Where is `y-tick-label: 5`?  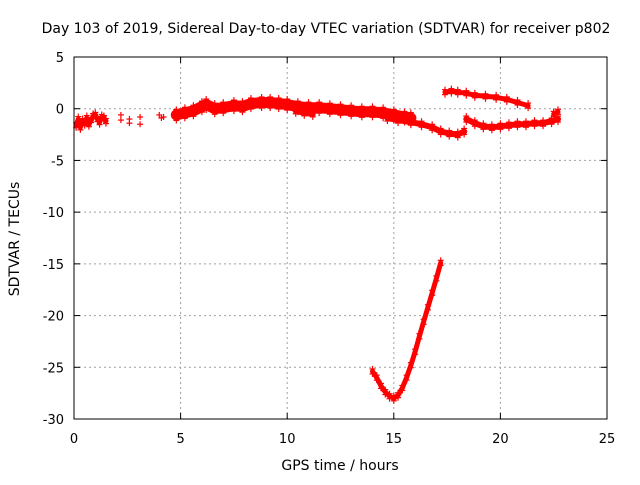 y-tick-label: 5 is located at coordinates (60, 58).